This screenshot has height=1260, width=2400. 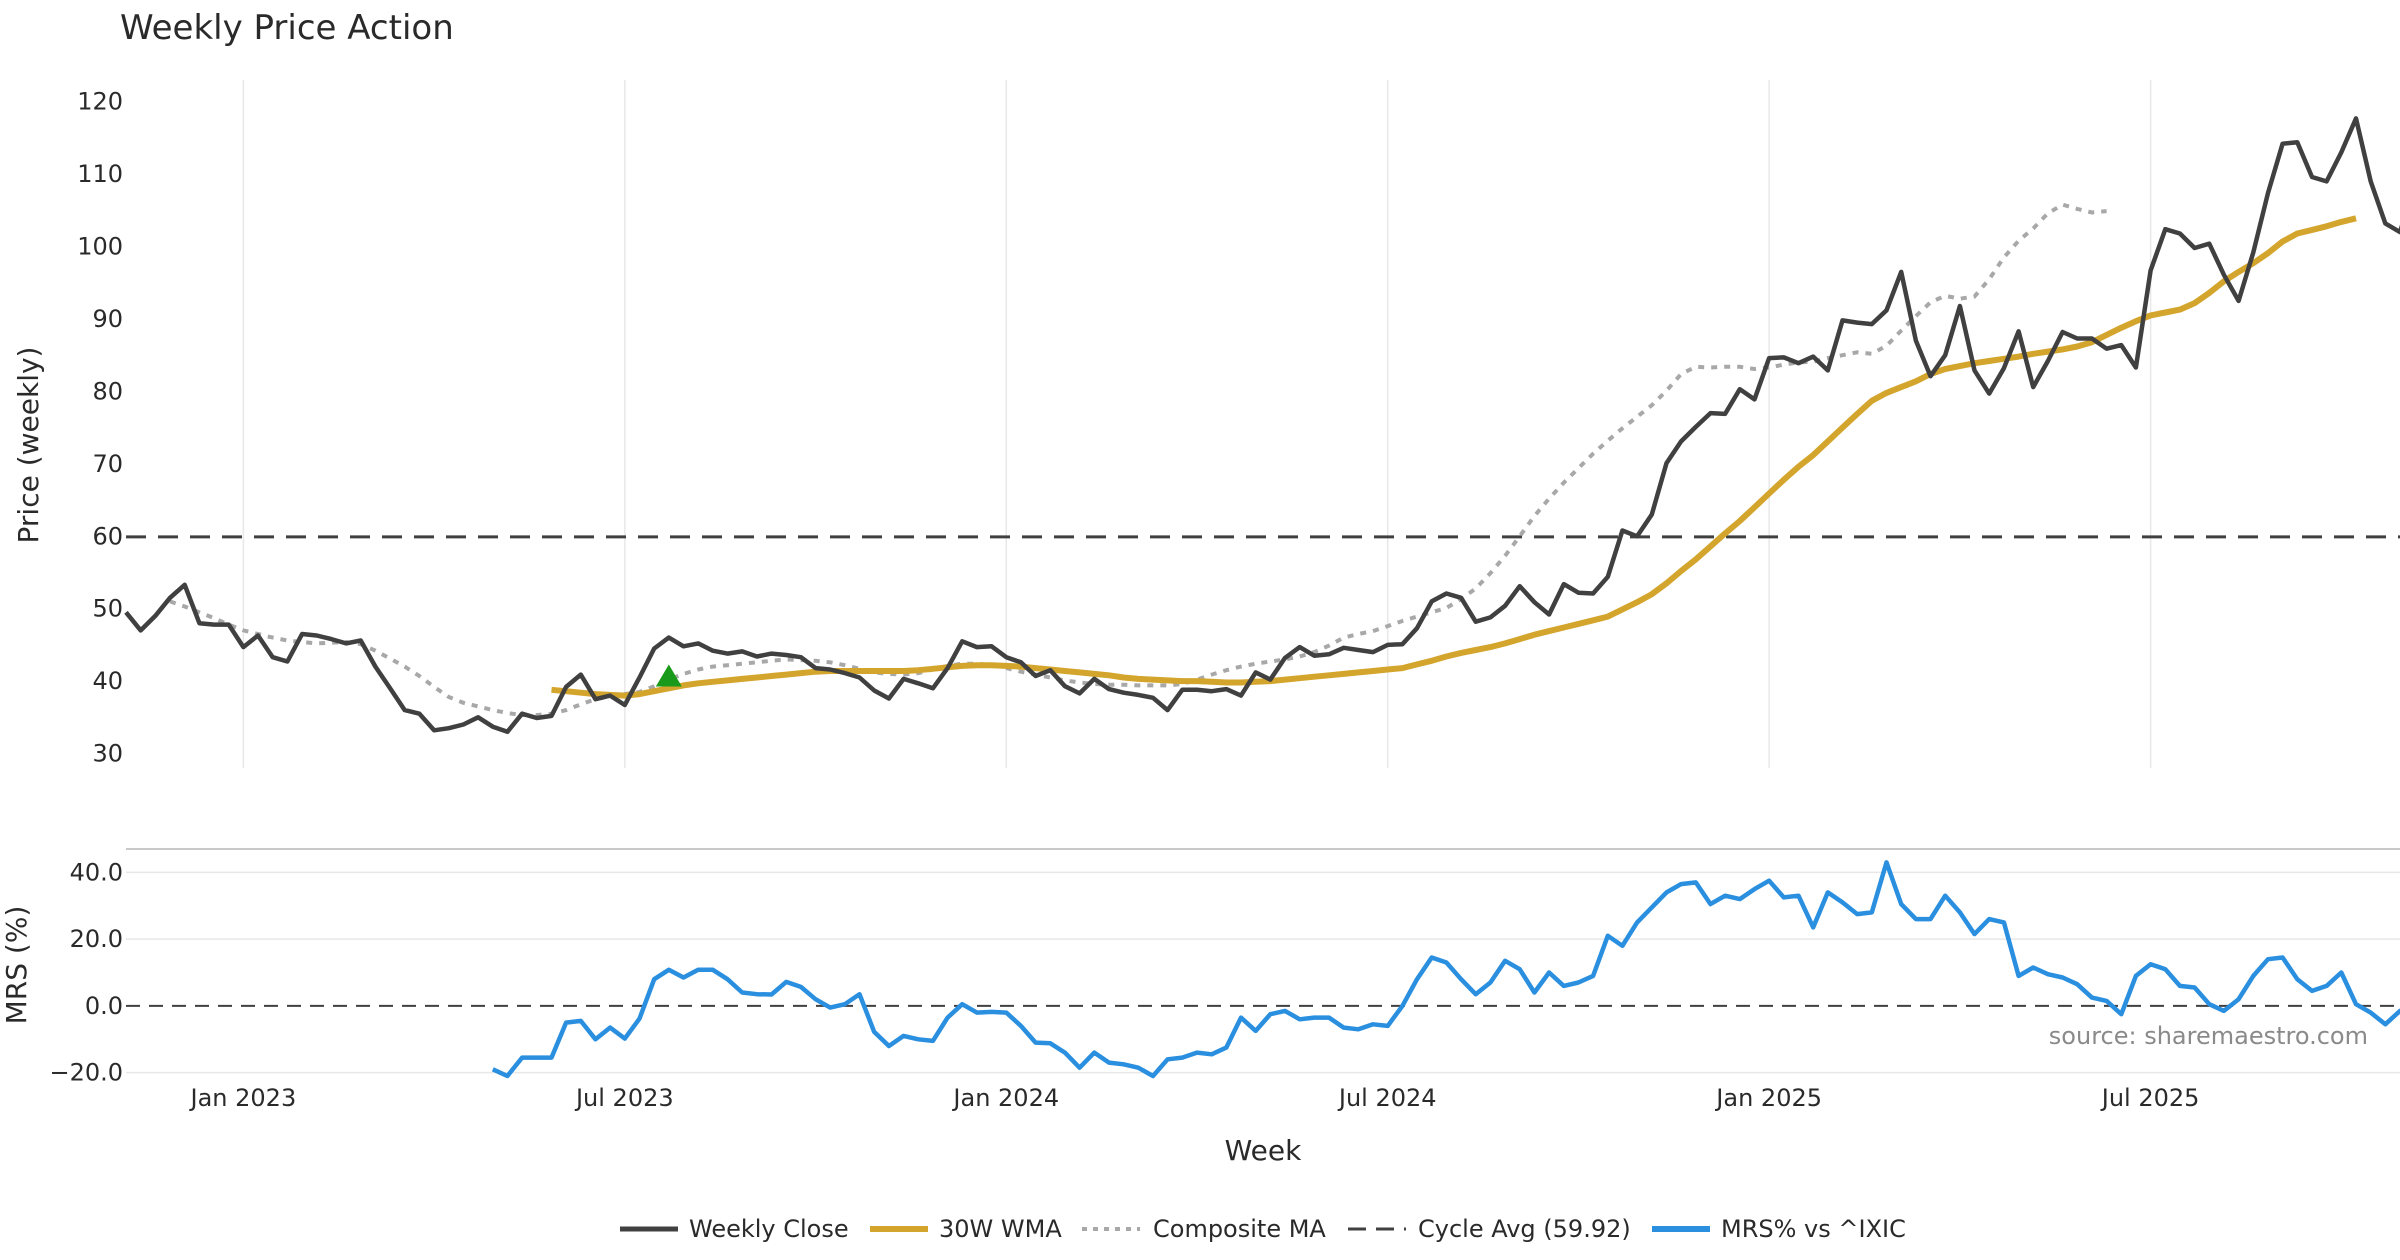 I want to click on legend-label-weekly-close: Weekly Close, so click(x=769, y=1229).